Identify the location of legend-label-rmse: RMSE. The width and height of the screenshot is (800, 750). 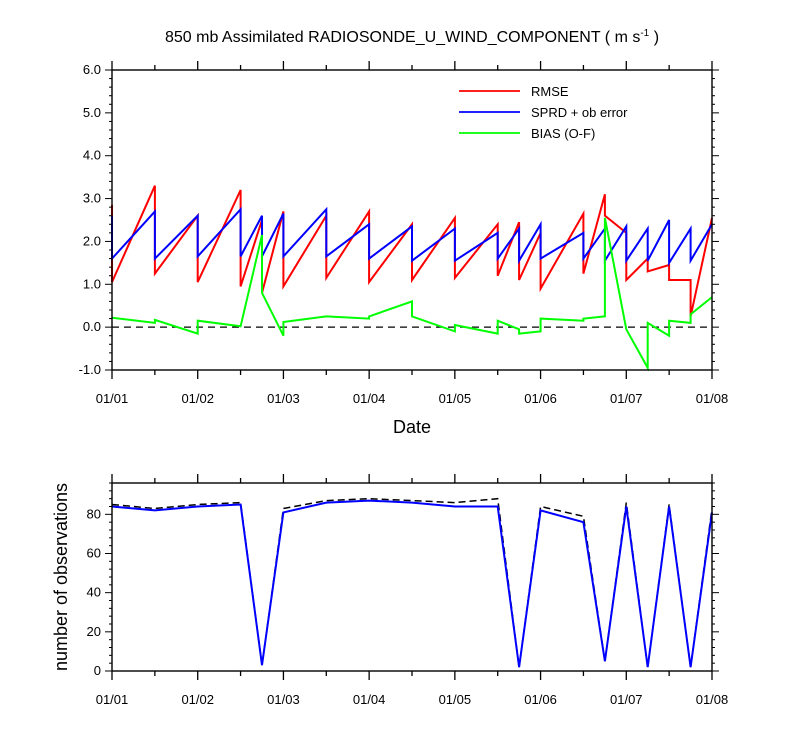
(550, 91).